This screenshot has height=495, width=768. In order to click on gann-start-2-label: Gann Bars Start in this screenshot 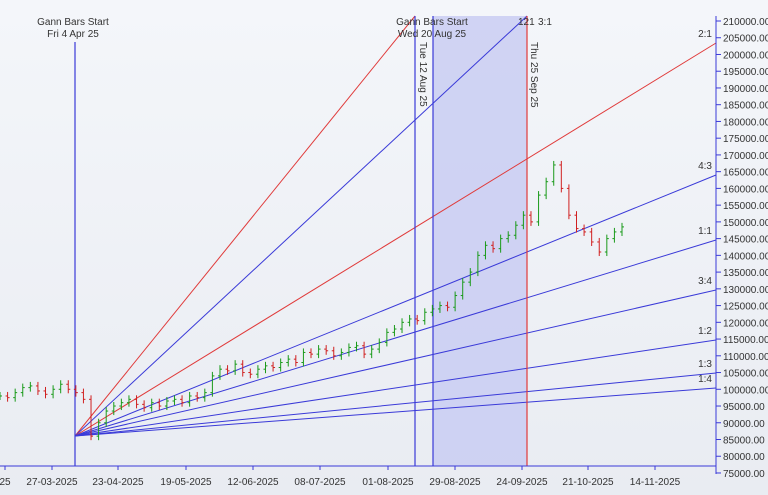, I will do `click(432, 22)`.